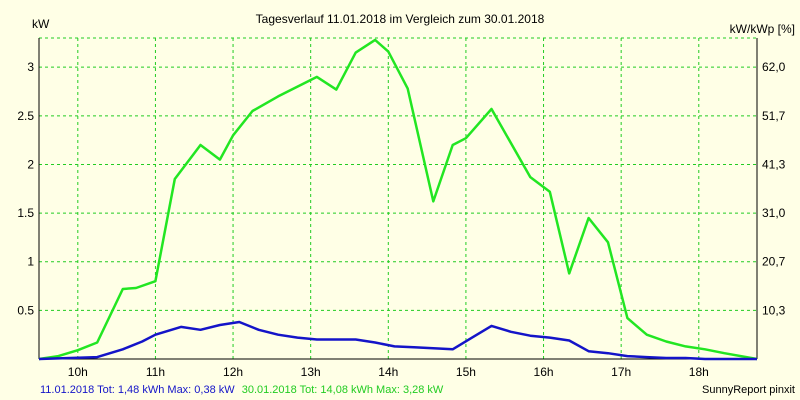 Image resolution: width=800 pixels, height=400 pixels. What do you see at coordinates (544, 372) in the screenshot?
I see `x-tick-label: 16h` at bounding box center [544, 372].